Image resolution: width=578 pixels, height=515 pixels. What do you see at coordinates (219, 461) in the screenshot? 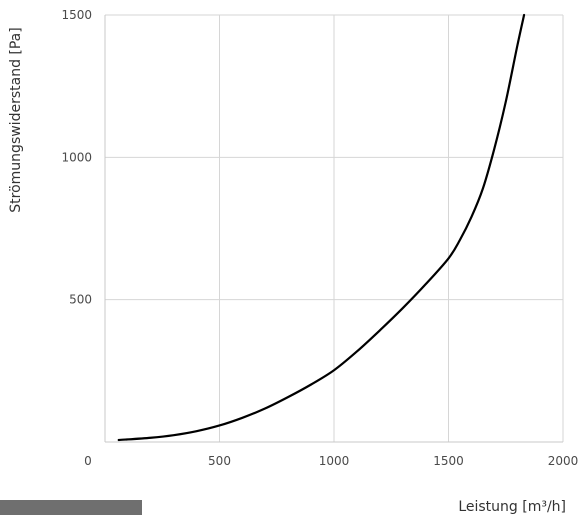
I see `x-tick-label-1: 500` at bounding box center [219, 461].